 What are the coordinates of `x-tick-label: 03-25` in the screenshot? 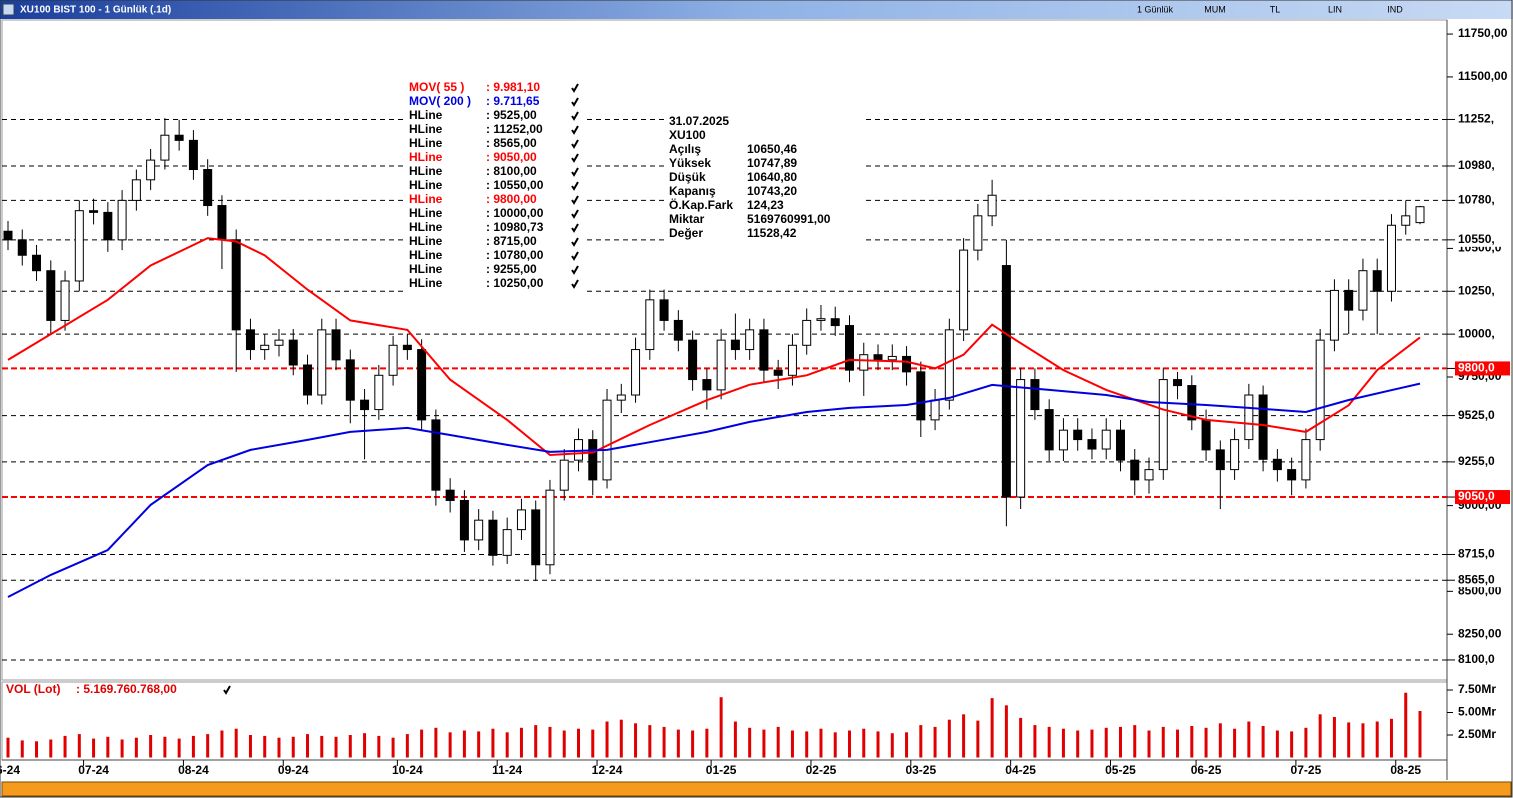 It's located at (920, 770).